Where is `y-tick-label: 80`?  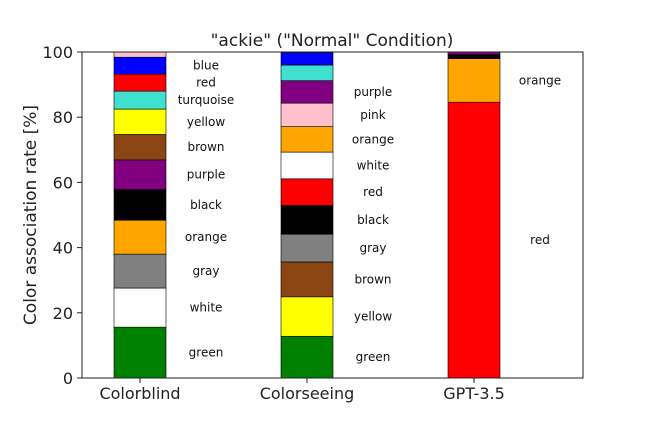
y-tick-label: 80 is located at coordinates (63, 117).